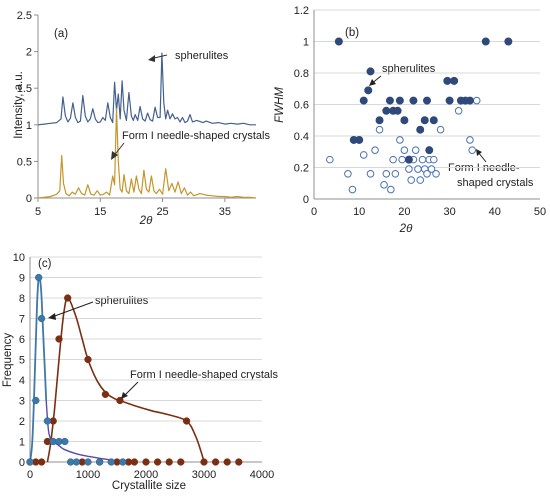 The image size is (550, 498). Describe the element at coordinates (38, 212) in the screenshot. I see `panel-a-xtick-label: 5` at that location.